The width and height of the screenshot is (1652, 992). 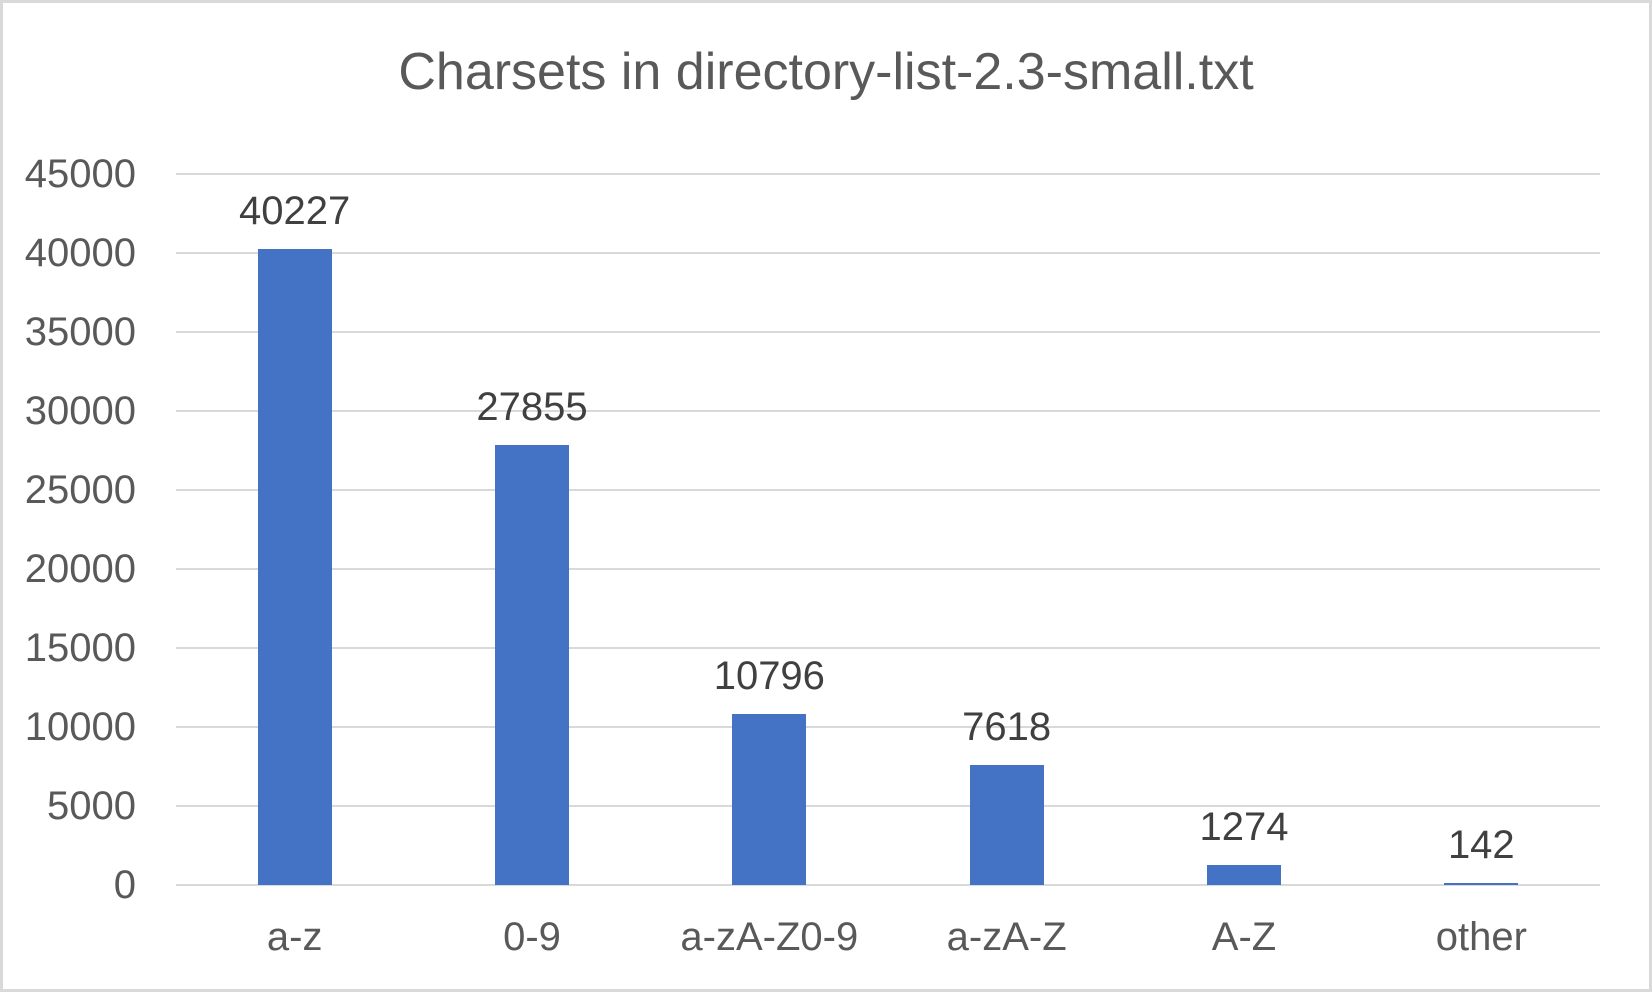 I want to click on y-tick-label: 35000, so click(x=80, y=332).